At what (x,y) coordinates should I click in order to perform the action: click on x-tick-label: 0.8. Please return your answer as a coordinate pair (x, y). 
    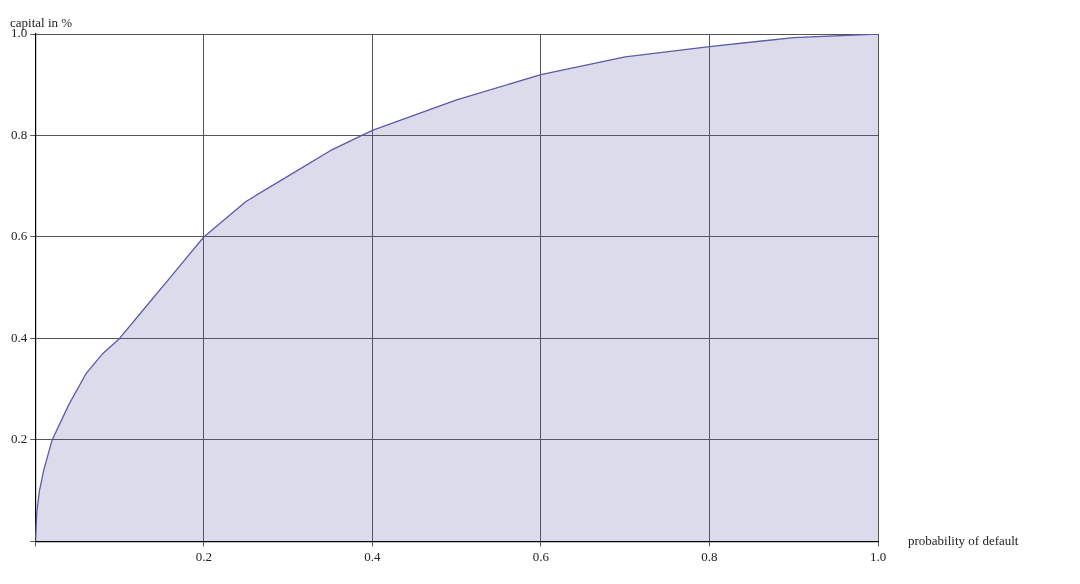
    Looking at the image, I should click on (709, 556).